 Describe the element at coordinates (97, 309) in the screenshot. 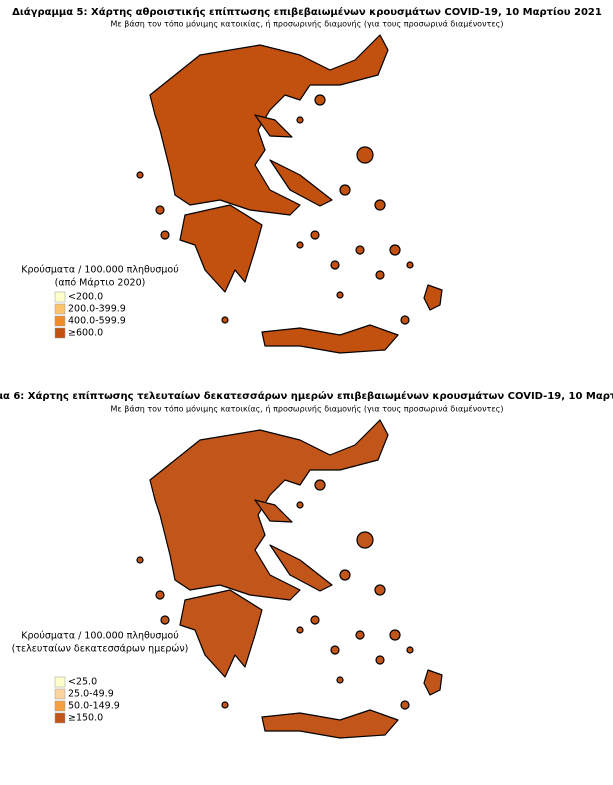

I see `legend-label: 200.0-399.9` at that location.